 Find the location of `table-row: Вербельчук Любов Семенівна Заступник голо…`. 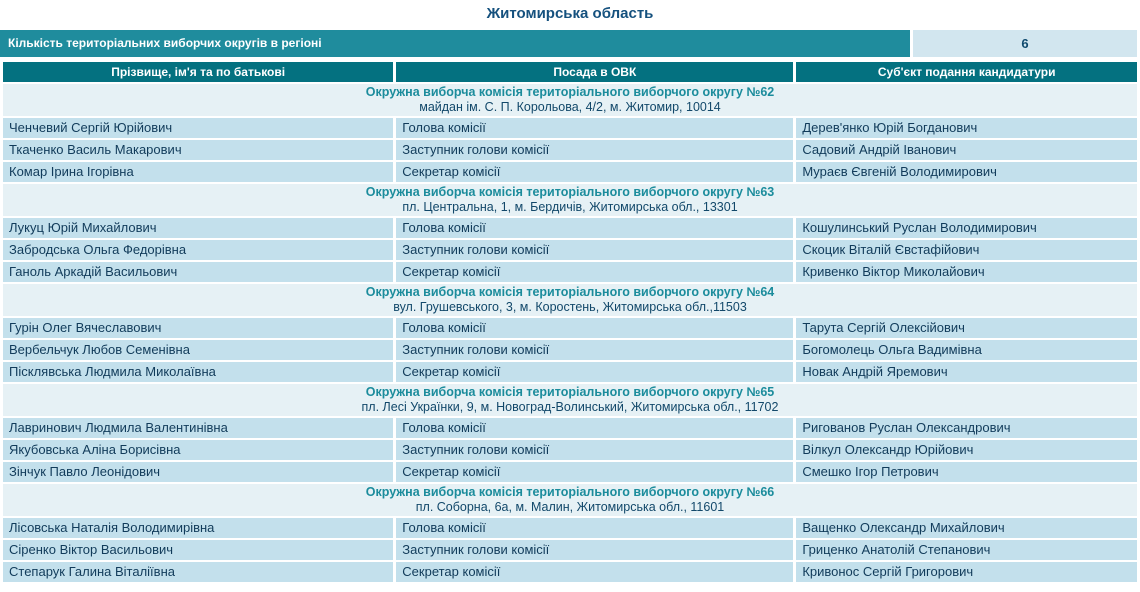

table-row: Вербельчук Любов Семенівна Заступник голо… is located at coordinates (570, 350).